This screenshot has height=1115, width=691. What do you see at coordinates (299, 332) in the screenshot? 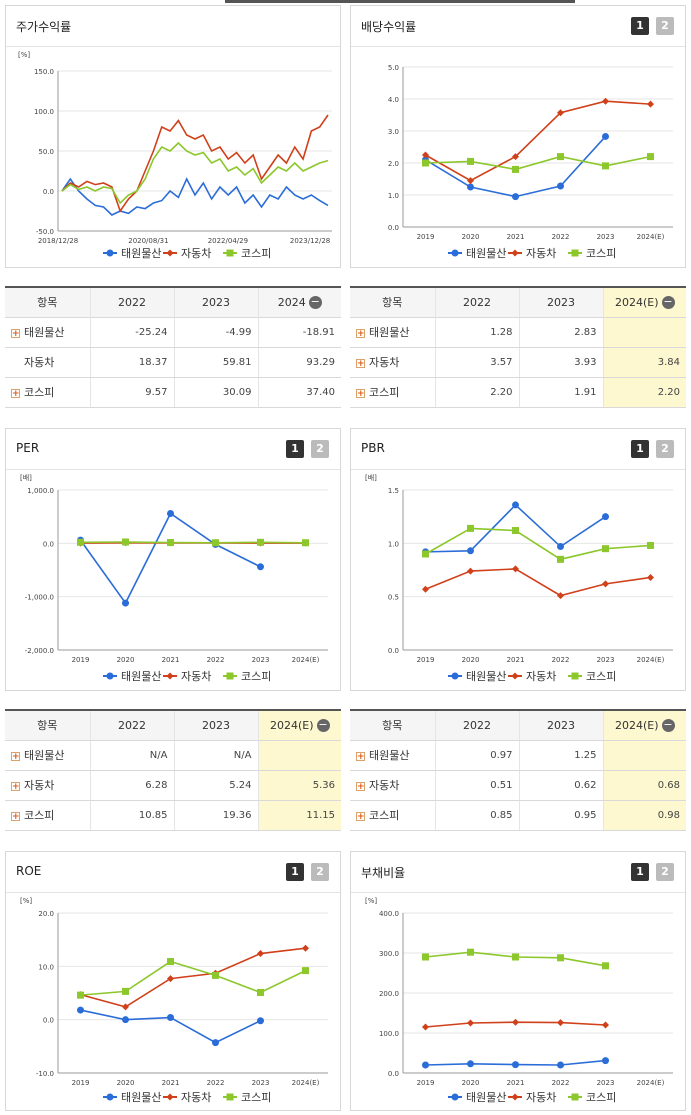
I see `table-cell: -18.91` at bounding box center [299, 332].